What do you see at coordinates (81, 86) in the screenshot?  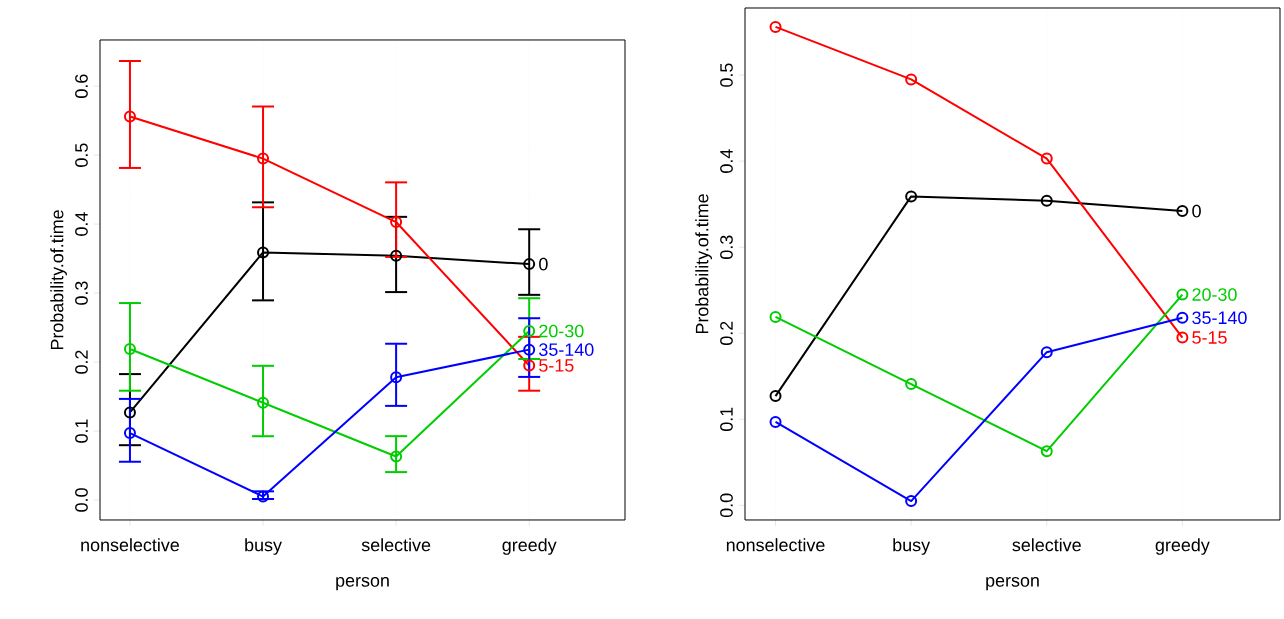 I see `y-tick-label: 0.6` at bounding box center [81, 86].